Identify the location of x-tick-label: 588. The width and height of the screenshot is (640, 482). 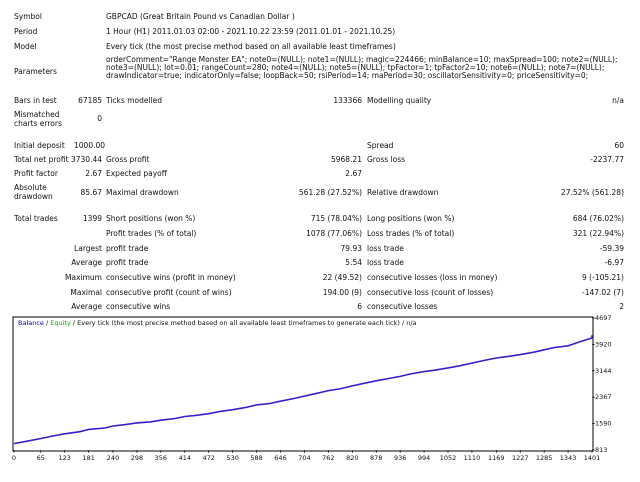
(256, 458).